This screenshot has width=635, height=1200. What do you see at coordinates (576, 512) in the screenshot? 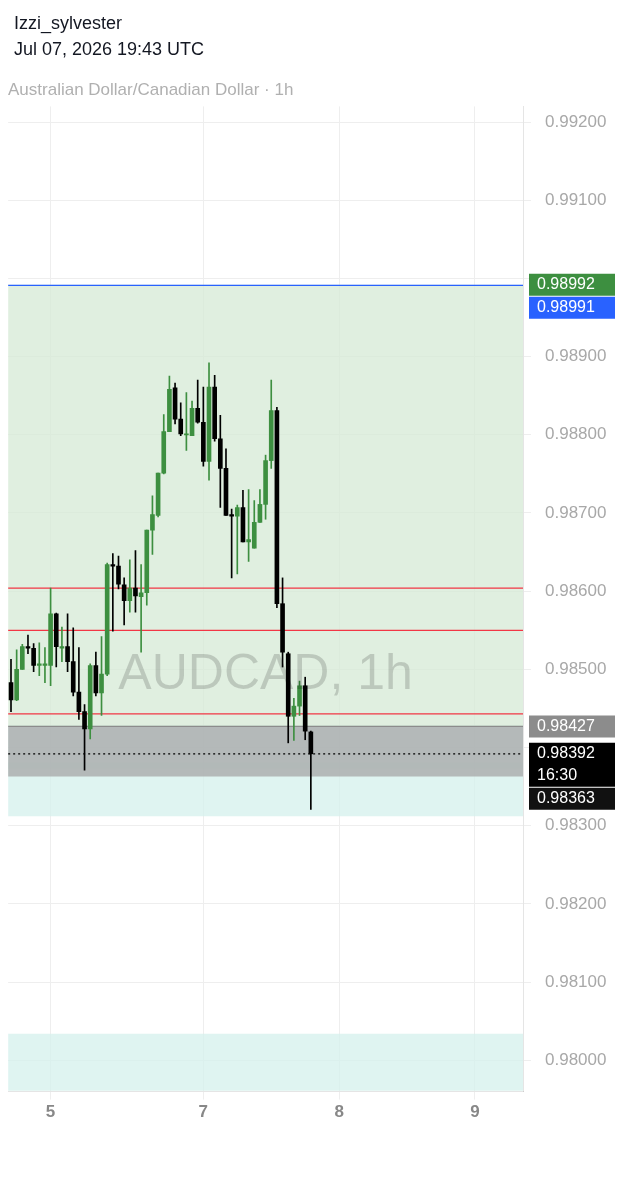
I see `y-tick-label: 0.98700` at bounding box center [576, 512].